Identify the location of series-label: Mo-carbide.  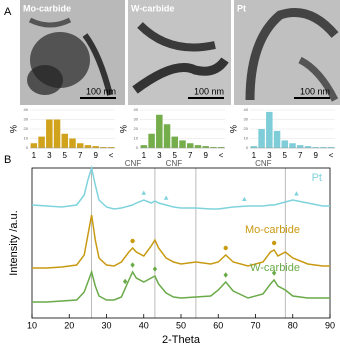
(272, 230).